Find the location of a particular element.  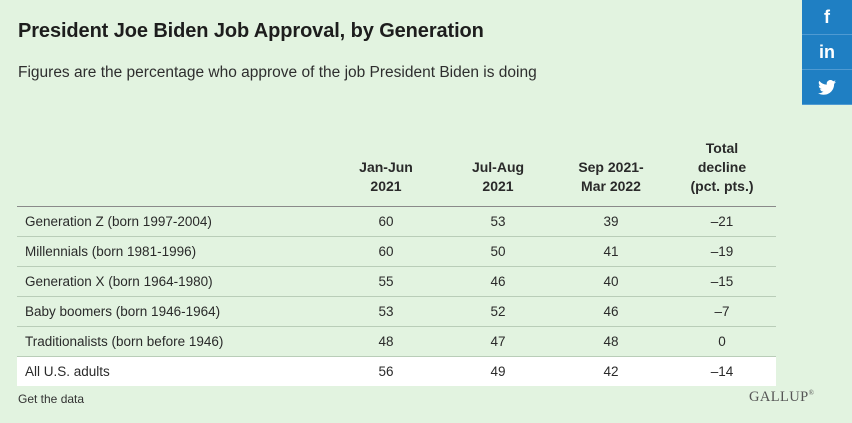

table-cell: 41 is located at coordinates (611, 251).